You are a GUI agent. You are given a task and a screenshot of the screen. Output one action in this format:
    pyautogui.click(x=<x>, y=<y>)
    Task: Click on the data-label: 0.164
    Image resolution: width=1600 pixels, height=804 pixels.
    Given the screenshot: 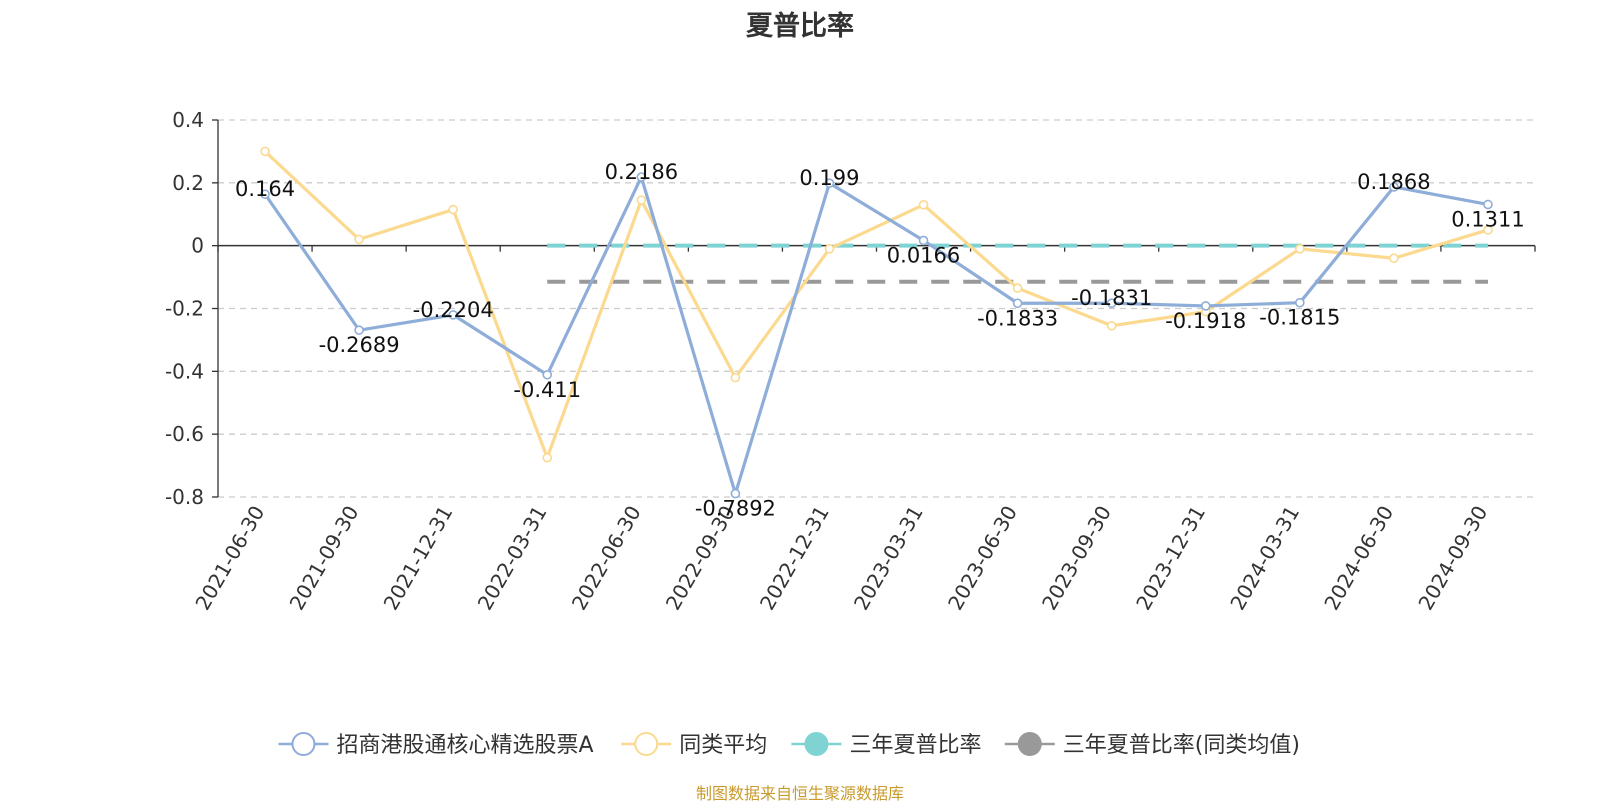 What is the action you would take?
    pyautogui.click(x=265, y=189)
    